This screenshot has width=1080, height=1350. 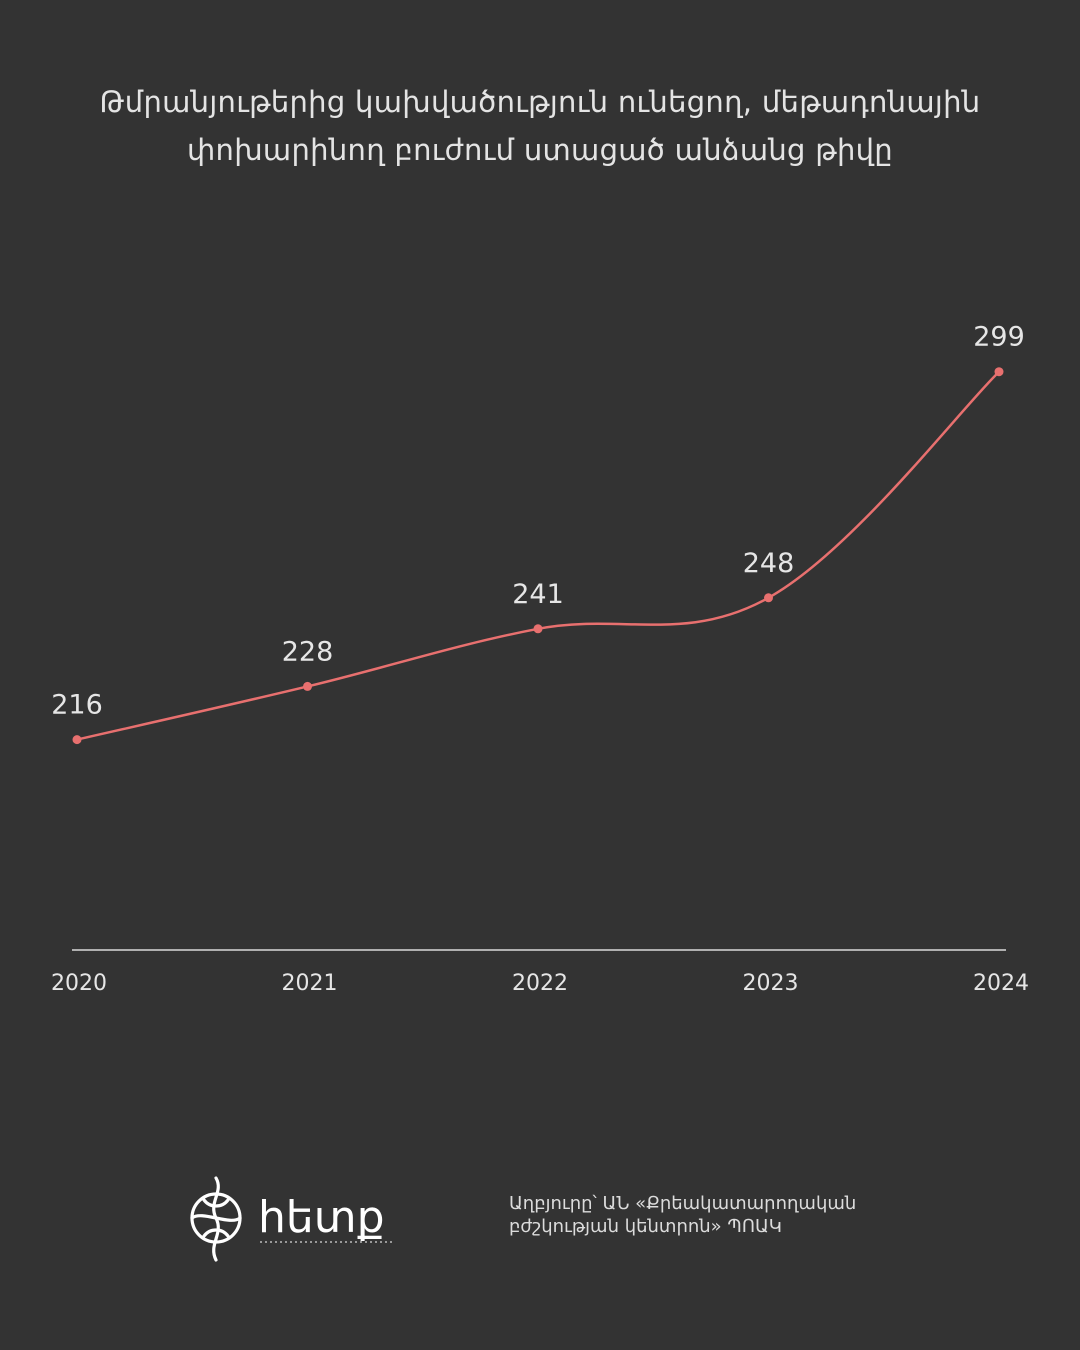 What do you see at coordinates (683, 1203) in the screenshot?
I see `source-line-1: Աղբյուրը՝ ԱՆ «Քրեակատարողական` at bounding box center [683, 1203].